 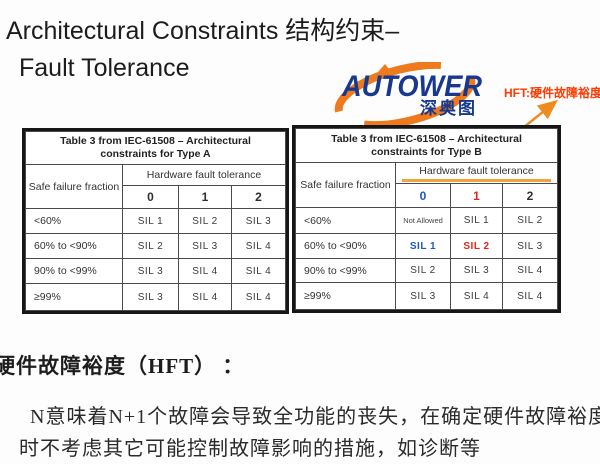 I want to click on table-a-r3-sff: ≥99%, so click(x=74, y=297).